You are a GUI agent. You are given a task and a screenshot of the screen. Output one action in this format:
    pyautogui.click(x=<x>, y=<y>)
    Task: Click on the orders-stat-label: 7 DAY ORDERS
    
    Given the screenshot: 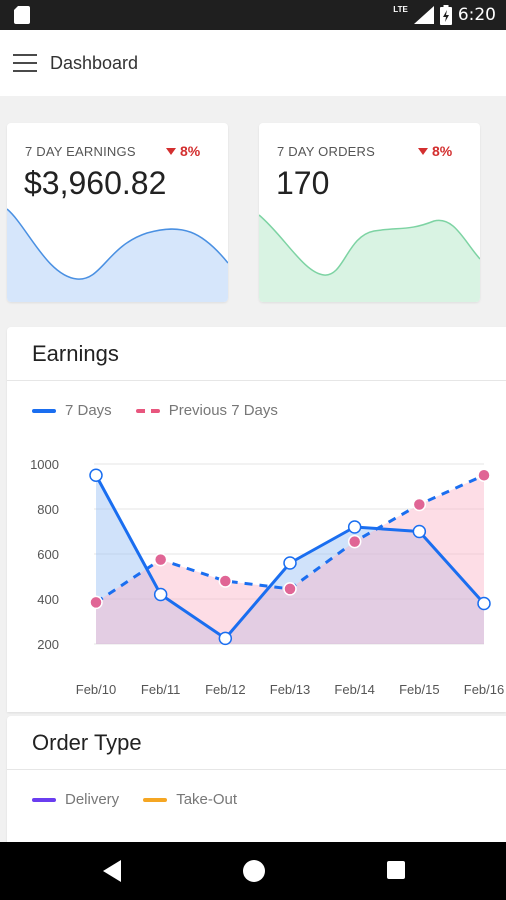 What is the action you would take?
    pyautogui.click(x=326, y=151)
    